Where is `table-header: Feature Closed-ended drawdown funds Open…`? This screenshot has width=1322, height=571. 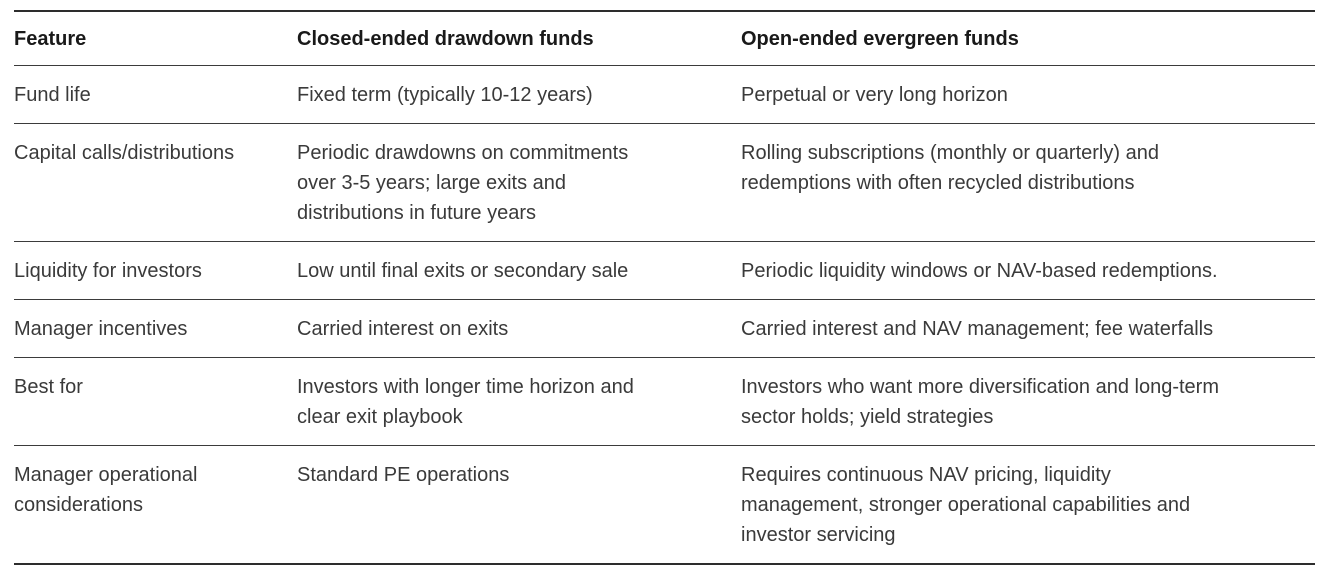 table-header: Feature Closed-ended drawdown funds Open… is located at coordinates (664, 38).